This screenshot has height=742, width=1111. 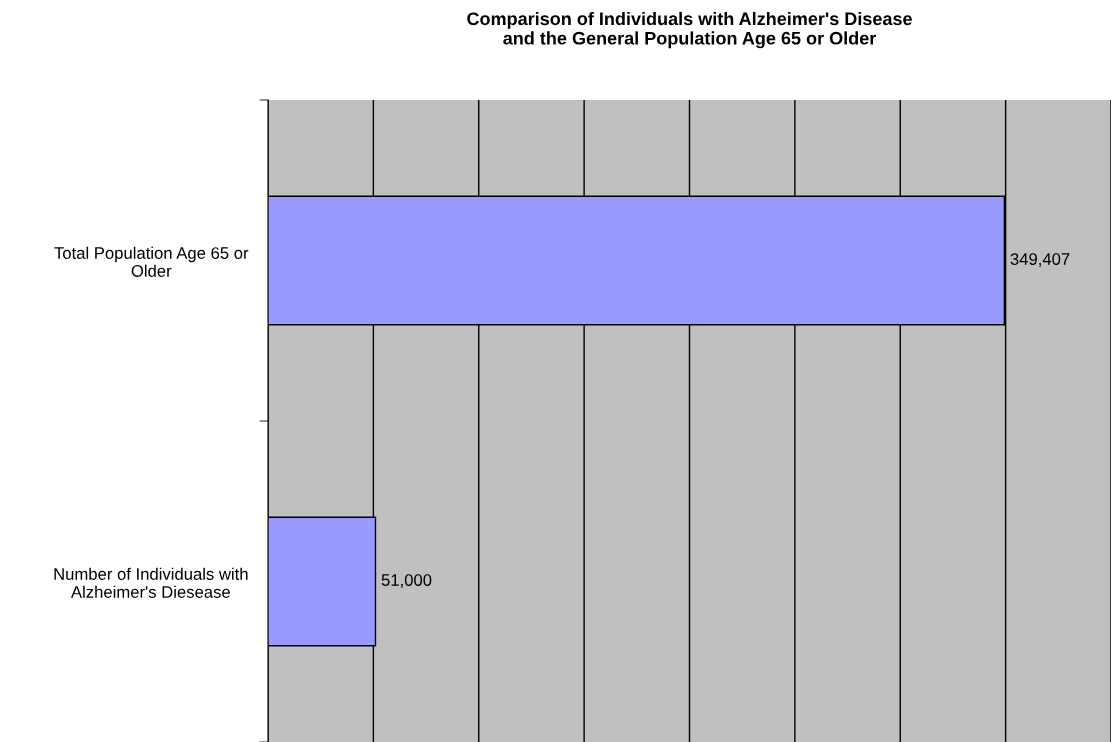 I want to click on data-label: 349,407, so click(x=1040, y=260).